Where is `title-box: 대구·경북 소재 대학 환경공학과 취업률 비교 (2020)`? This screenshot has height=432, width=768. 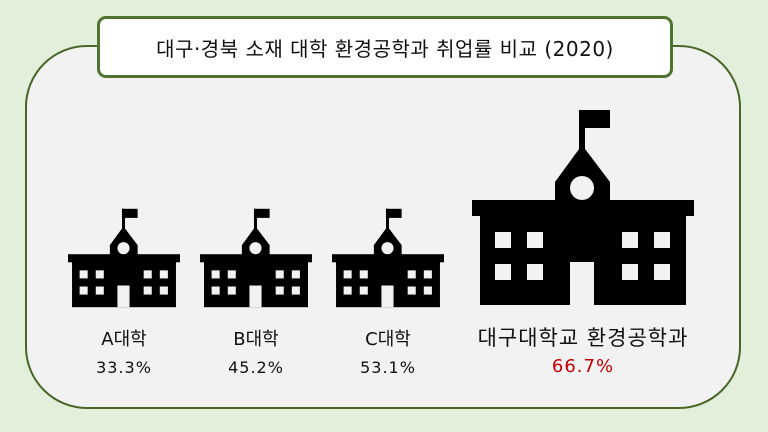
title-box: 대구·경북 소재 대학 환경공학과 취업률 비교 (2020) is located at coordinates (385, 47).